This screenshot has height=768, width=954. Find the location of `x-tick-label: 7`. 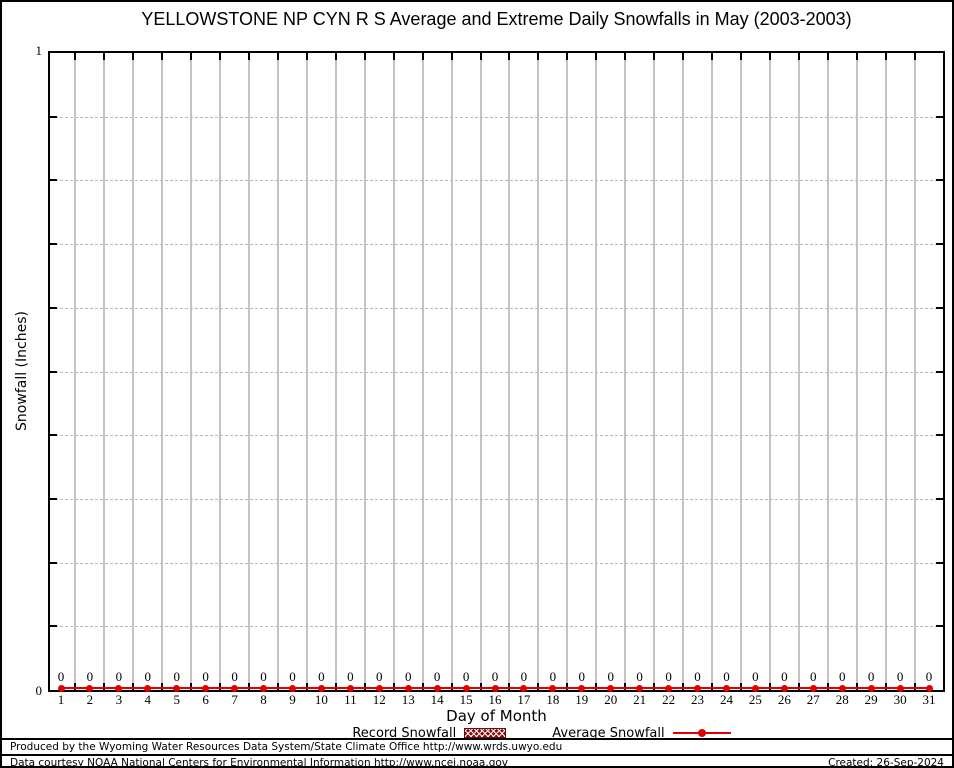

x-tick-label: 7 is located at coordinates (234, 699).